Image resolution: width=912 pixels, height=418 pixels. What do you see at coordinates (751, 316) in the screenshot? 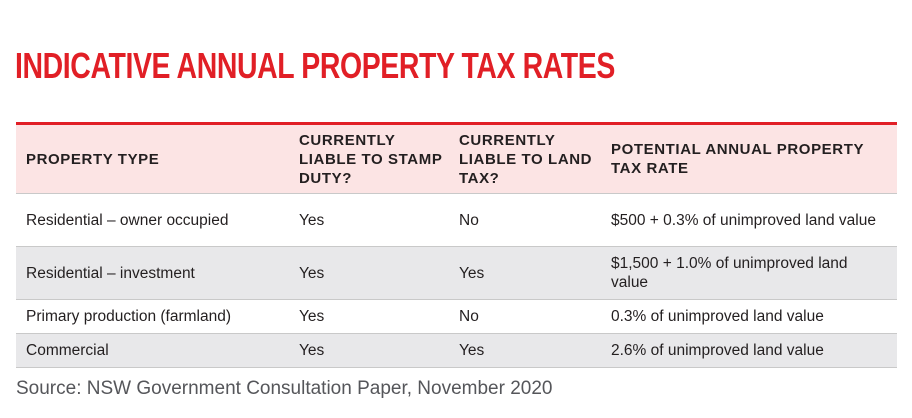
I see `cell-tax-rate: 0.3% of unimproved land value` at bounding box center [751, 316].